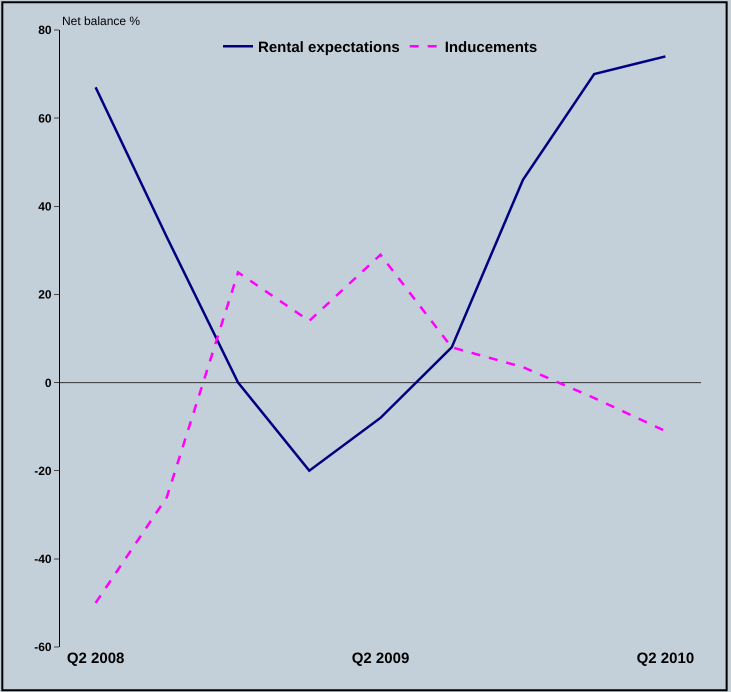 This screenshot has height=692, width=731. Describe the element at coordinates (491, 47) in the screenshot. I see `legend-label: Inducements` at that location.